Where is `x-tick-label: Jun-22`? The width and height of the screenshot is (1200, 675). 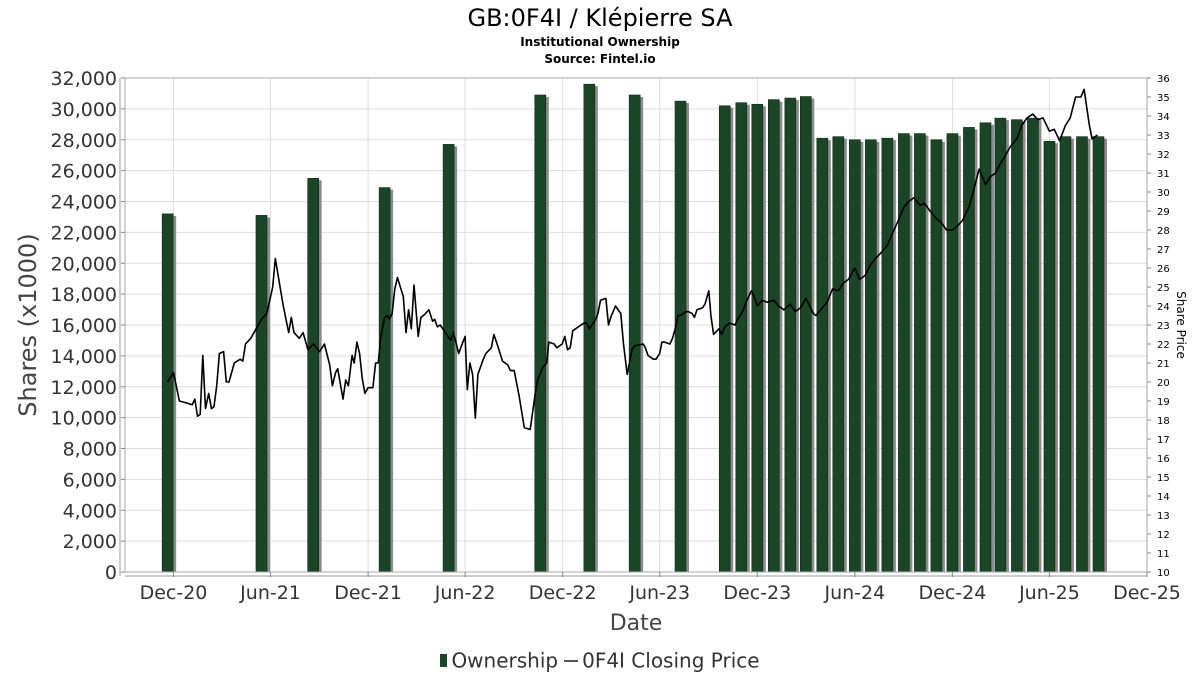
x-tick-label: Jun-22 is located at coordinates (465, 593).